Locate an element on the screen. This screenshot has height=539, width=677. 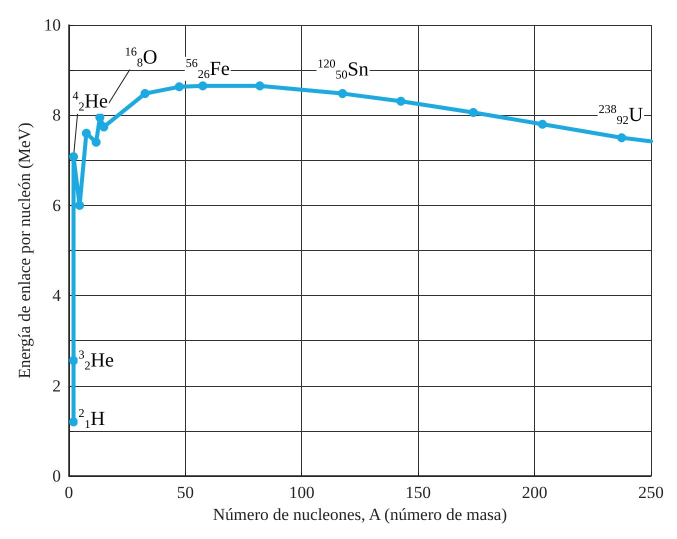
x-tick-label: 150 is located at coordinates (418, 492).